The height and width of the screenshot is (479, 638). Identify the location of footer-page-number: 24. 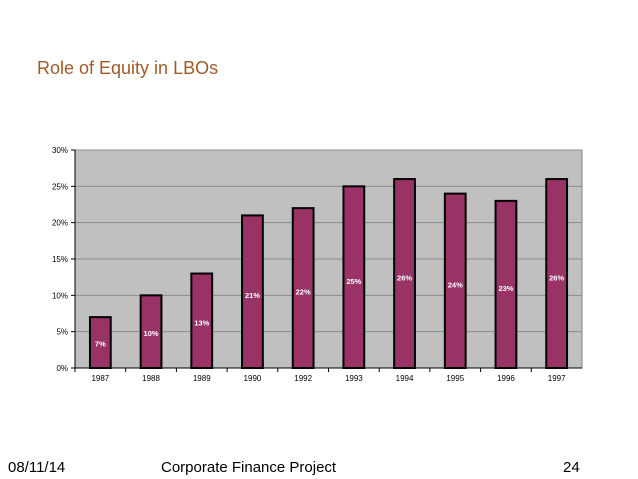
(571, 467).